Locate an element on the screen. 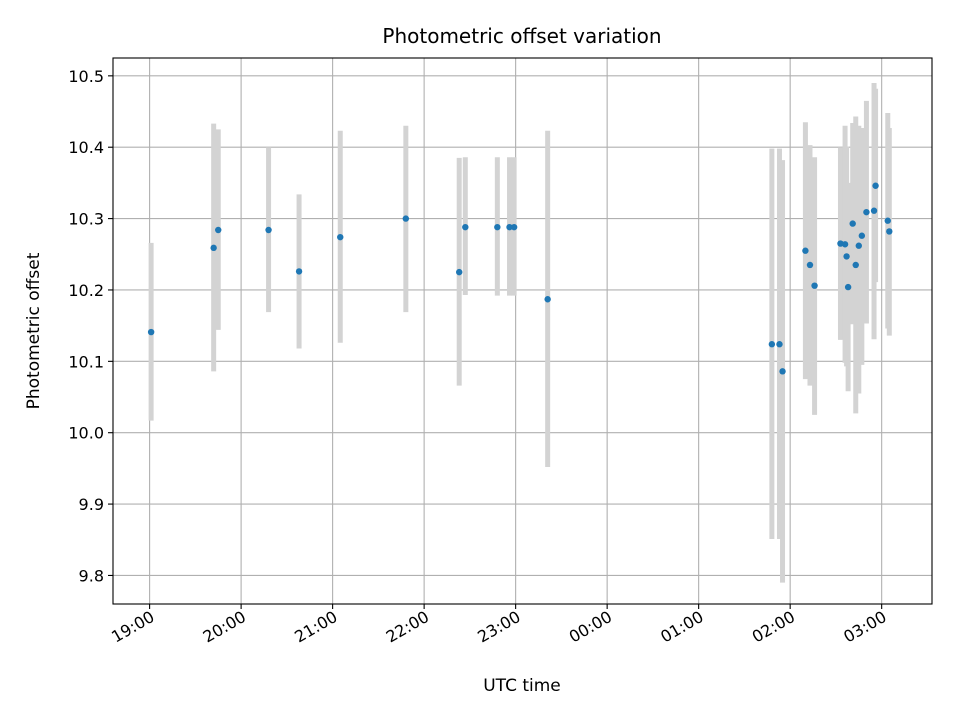  x-axis-label: UTC time is located at coordinates (522, 686).